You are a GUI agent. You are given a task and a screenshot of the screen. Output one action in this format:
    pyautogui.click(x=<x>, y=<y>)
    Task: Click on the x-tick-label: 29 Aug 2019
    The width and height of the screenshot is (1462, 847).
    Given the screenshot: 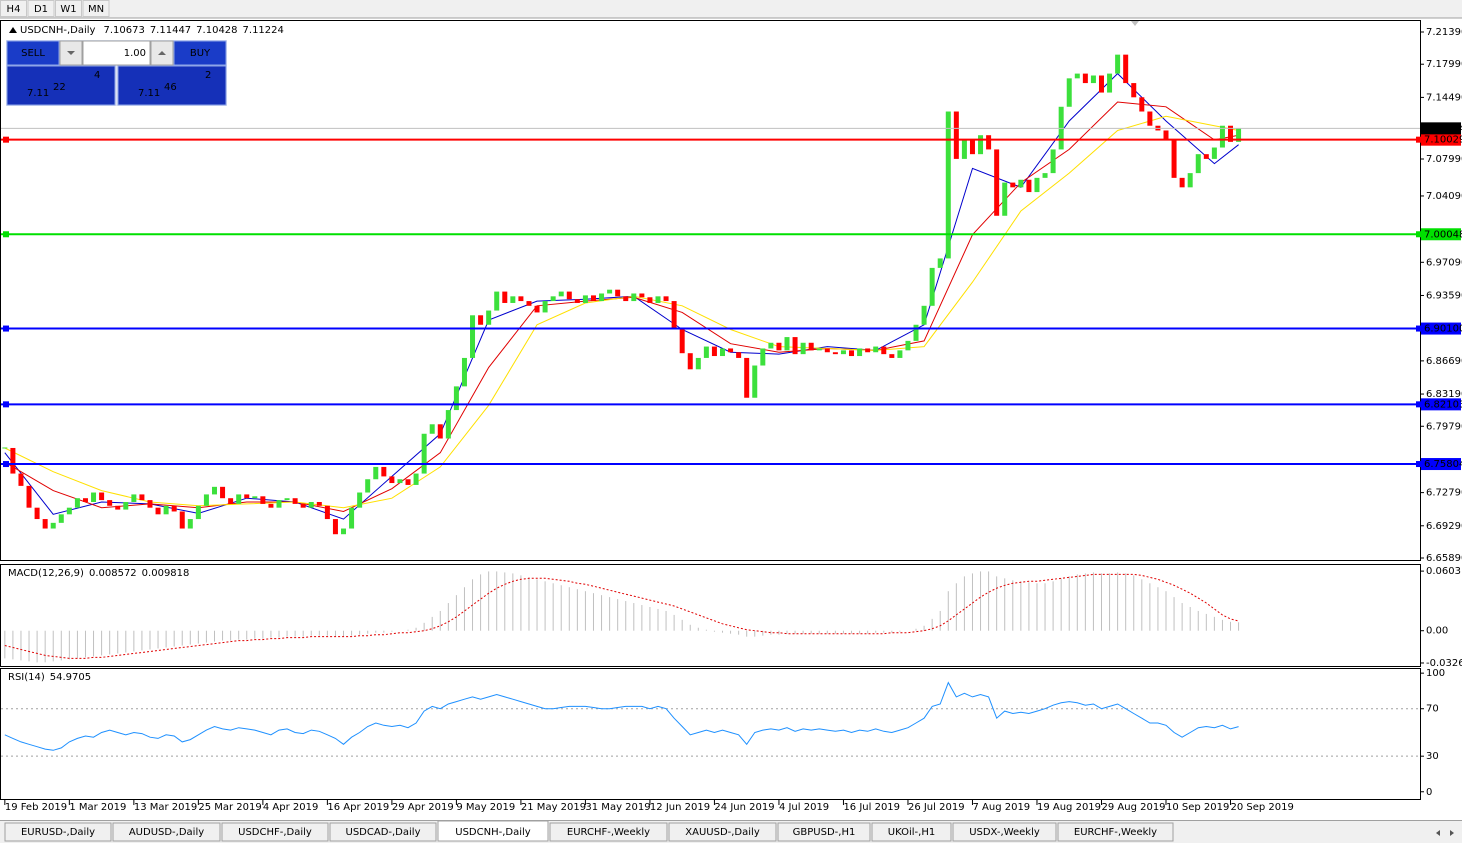 What is the action you would take?
    pyautogui.click(x=1133, y=807)
    